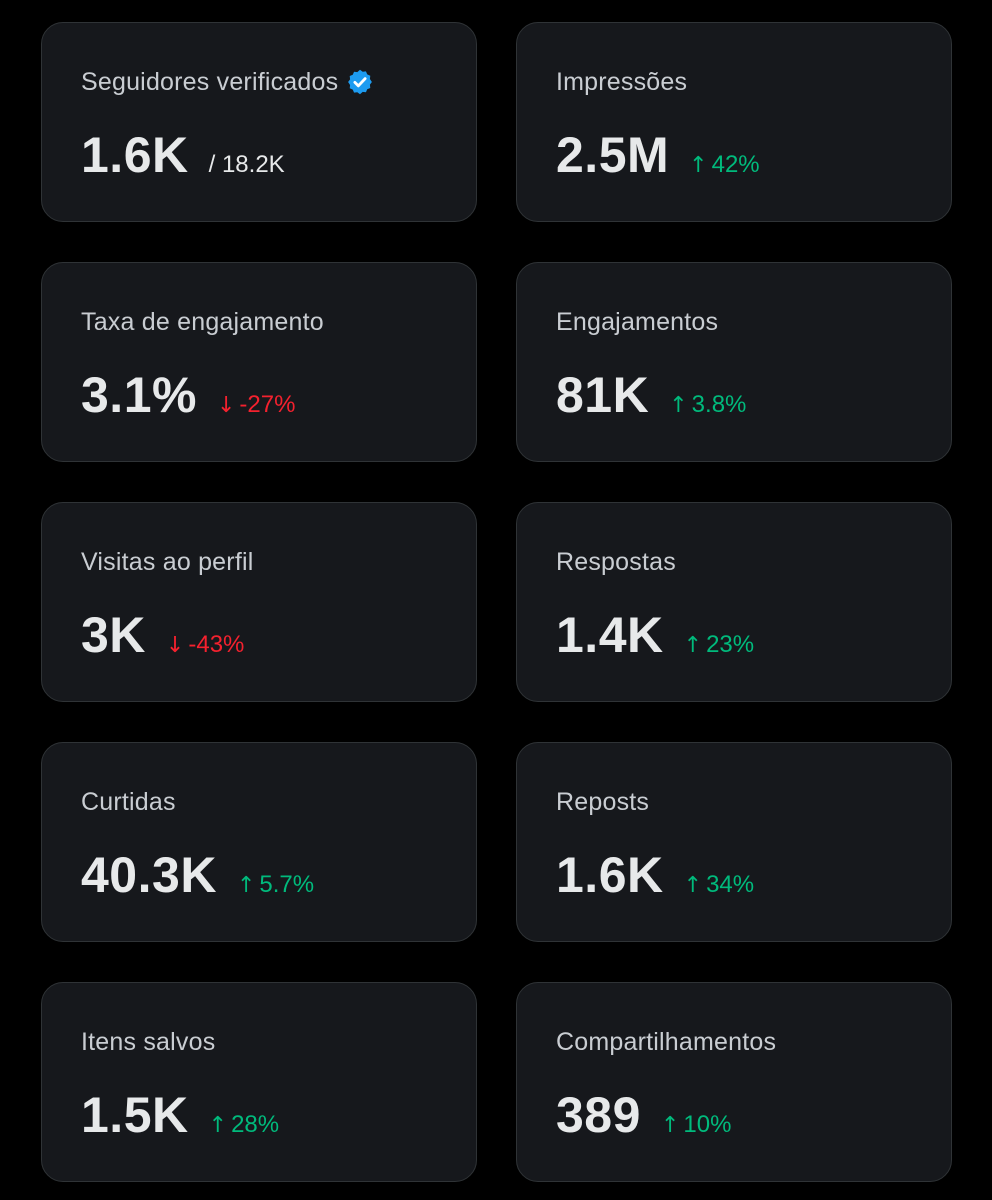  What do you see at coordinates (622, 81) in the screenshot?
I see `metric-label: Impressões` at bounding box center [622, 81].